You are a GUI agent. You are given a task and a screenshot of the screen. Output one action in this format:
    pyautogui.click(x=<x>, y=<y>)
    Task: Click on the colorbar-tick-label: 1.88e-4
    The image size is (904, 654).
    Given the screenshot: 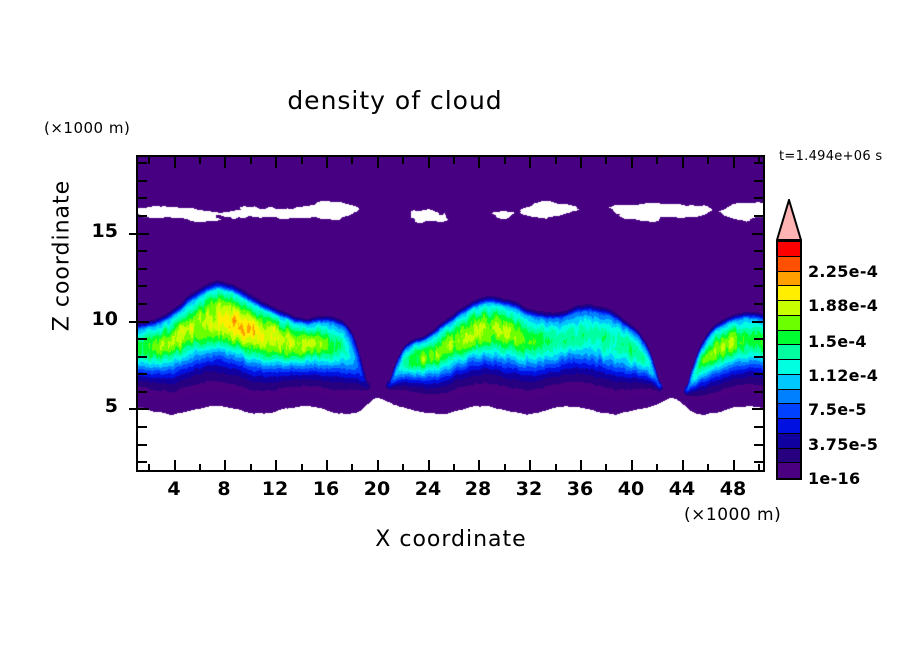 What is the action you would take?
    pyautogui.click(x=843, y=305)
    